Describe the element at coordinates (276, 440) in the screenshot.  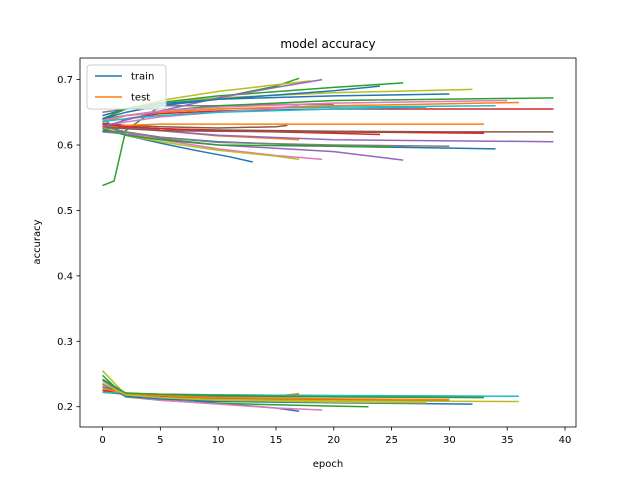
I see `x-tick-label: 15` at that location.